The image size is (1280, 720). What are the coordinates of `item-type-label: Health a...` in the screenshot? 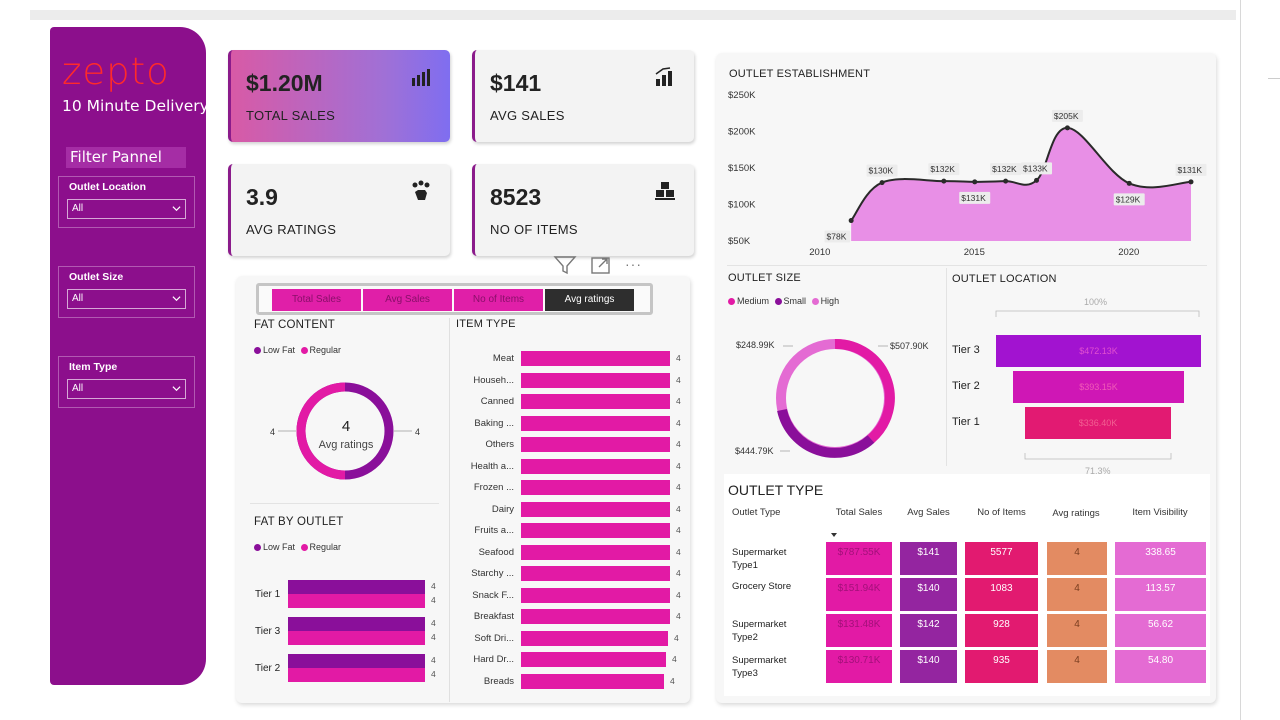 It's located at (492, 466).